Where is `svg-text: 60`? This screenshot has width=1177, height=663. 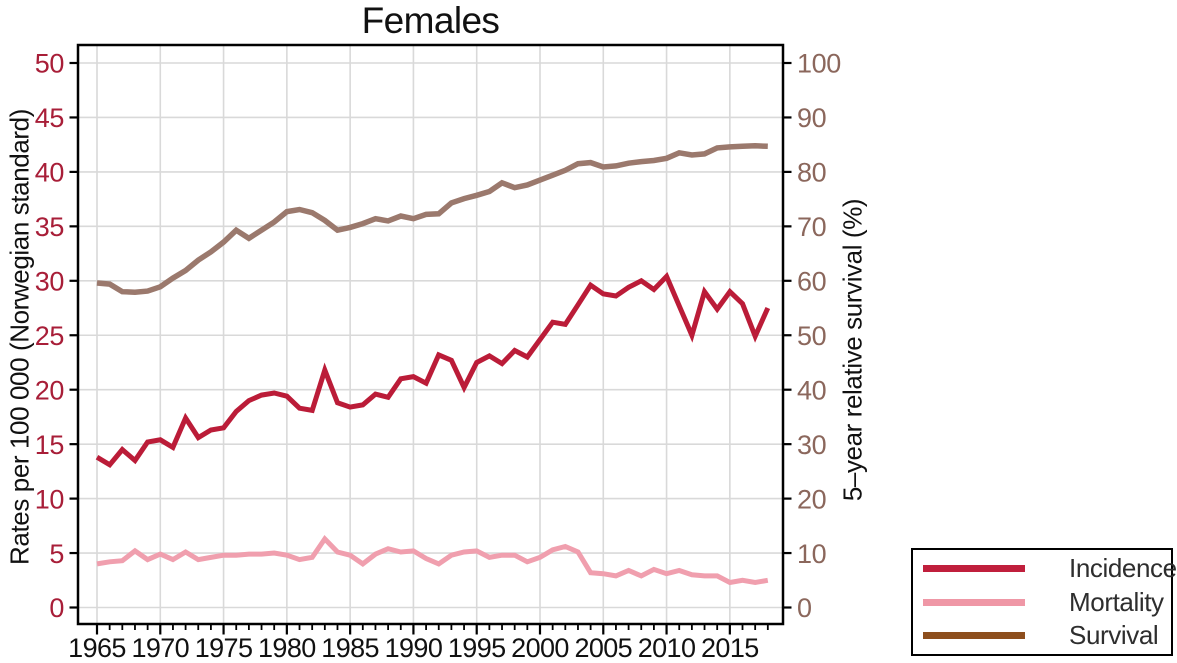
svg-text: 60 is located at coordinates (811, 282).